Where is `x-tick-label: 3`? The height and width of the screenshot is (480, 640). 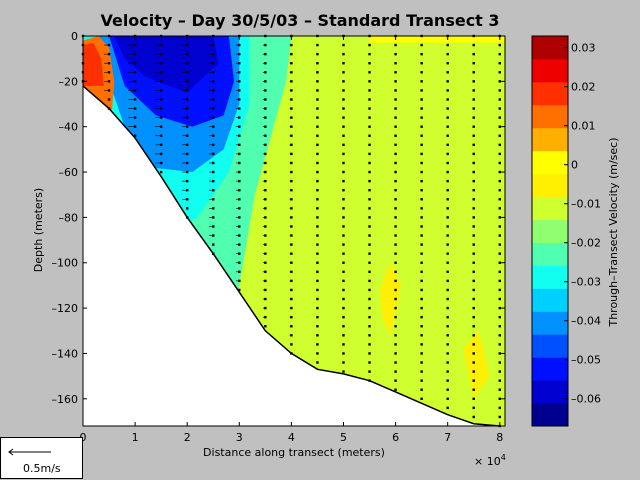
x-tick-label: 3 is located at coordinates (239, 437).